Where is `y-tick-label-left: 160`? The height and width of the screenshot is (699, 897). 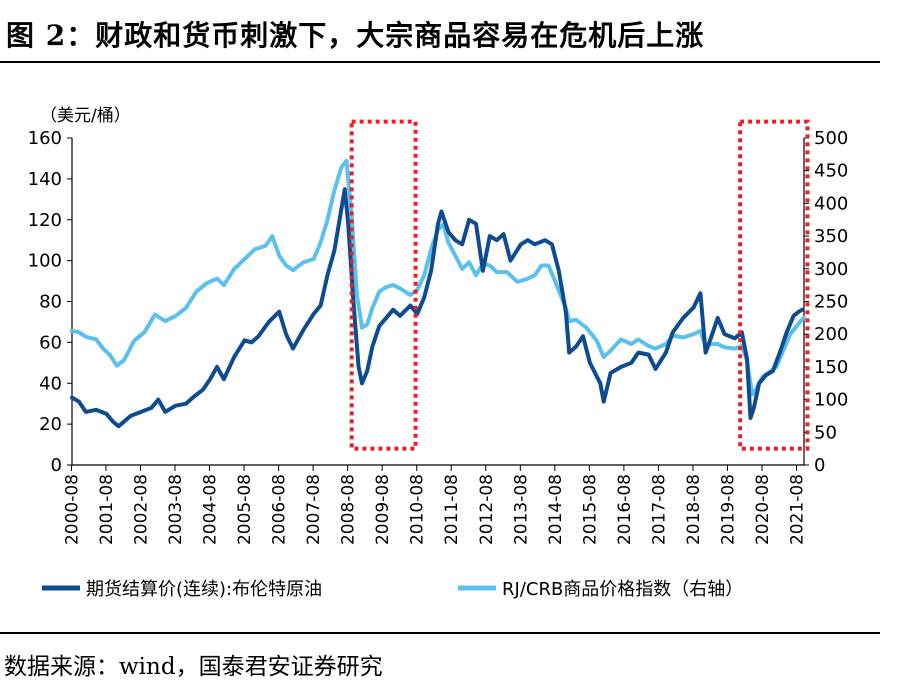 y-tick-label-left: 160 is located at coordinates (45, 138).